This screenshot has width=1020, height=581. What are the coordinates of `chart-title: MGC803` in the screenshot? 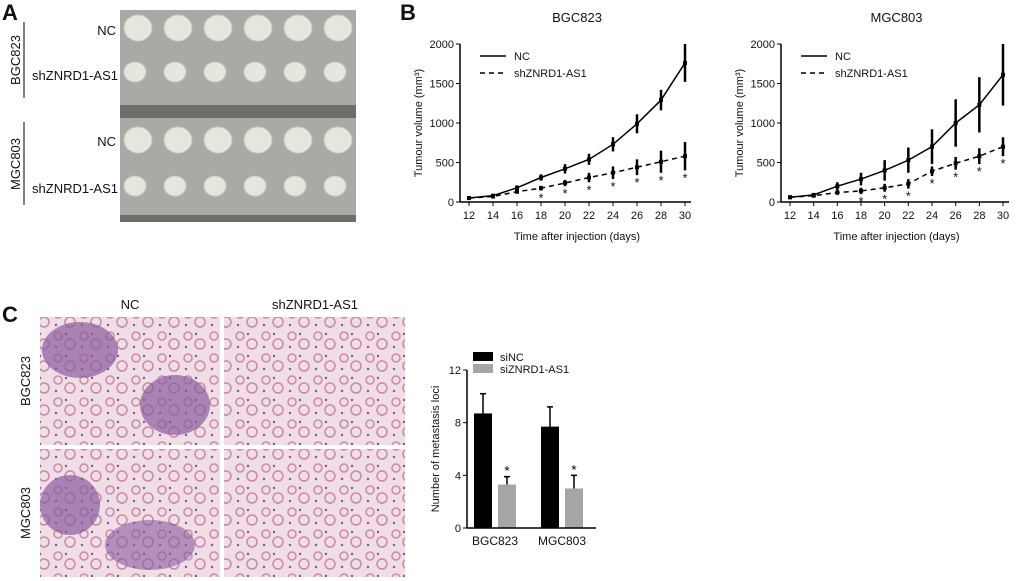 It's located at (896, 17).